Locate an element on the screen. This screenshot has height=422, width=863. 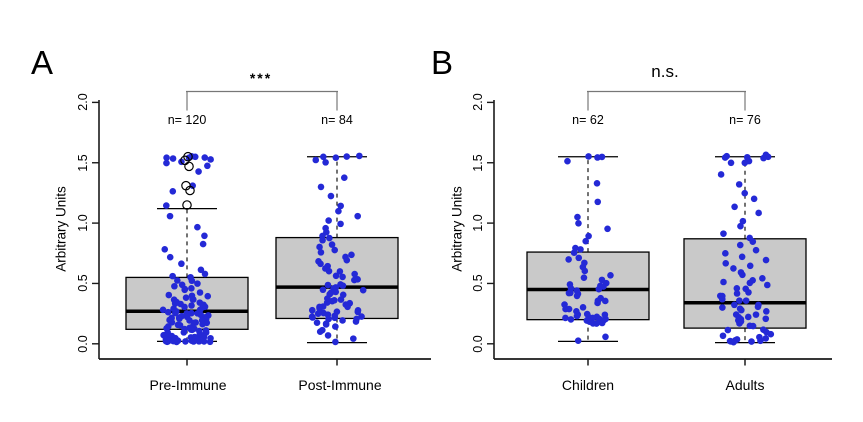
sample-size-post-immune: n= 84 is located at coordinates (337, 120).